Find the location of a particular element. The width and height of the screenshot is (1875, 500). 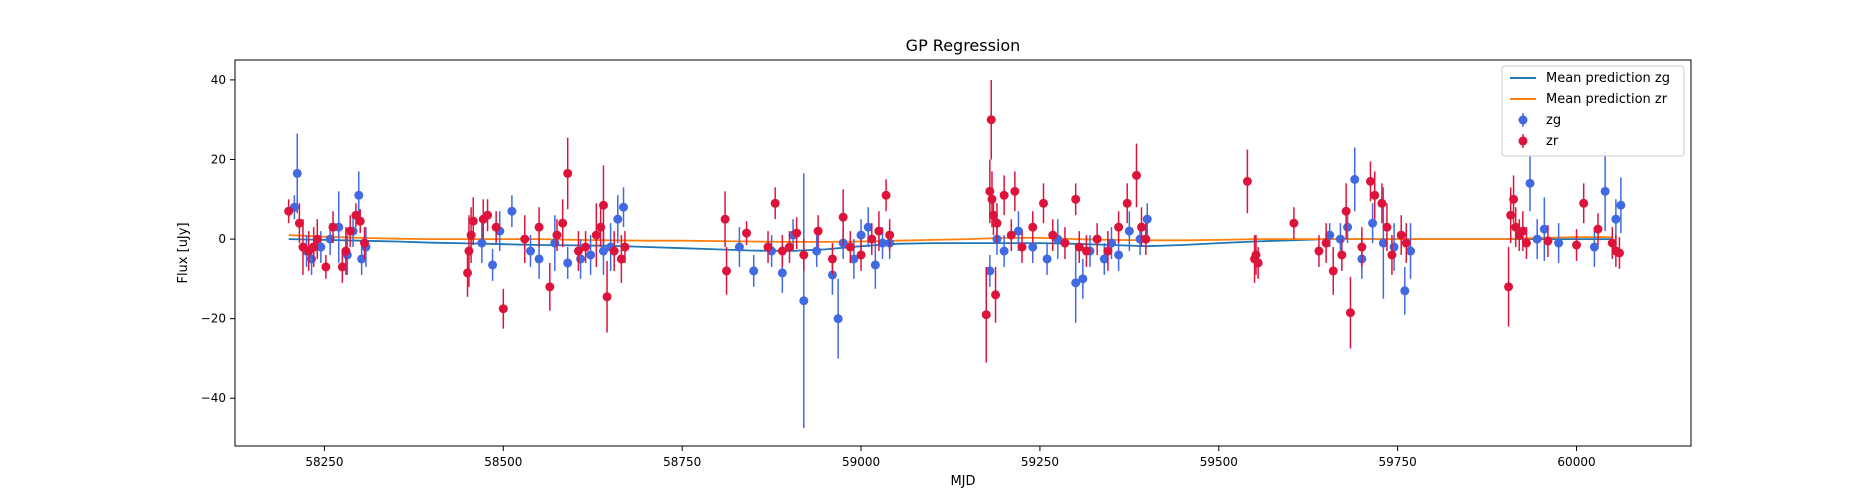

y-axis-label: Flux [uJy] is located at coordinates (183, 252).